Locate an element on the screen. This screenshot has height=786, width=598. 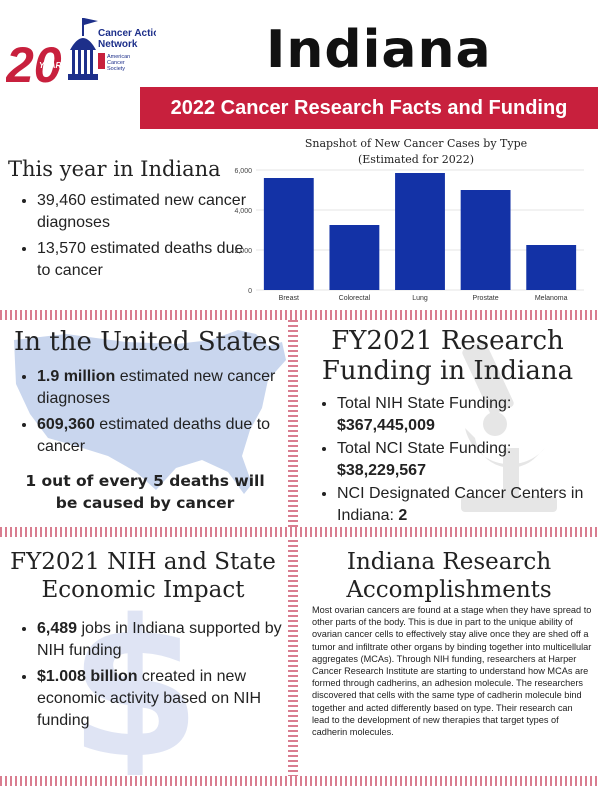
list-item: Total NIH State Funding:$367,445,009 is located at coordinates (467, 415).